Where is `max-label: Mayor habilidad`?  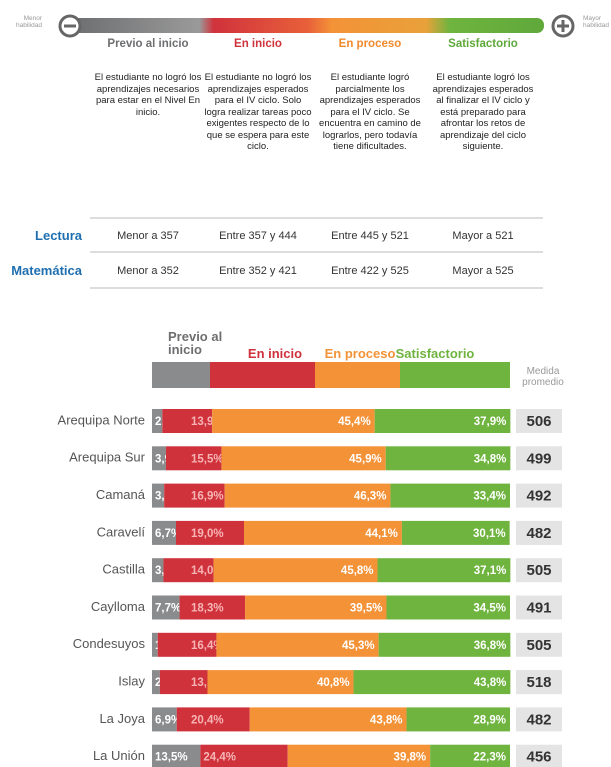 max-label: Mayor habilidad is located at coordinates (596, 22).